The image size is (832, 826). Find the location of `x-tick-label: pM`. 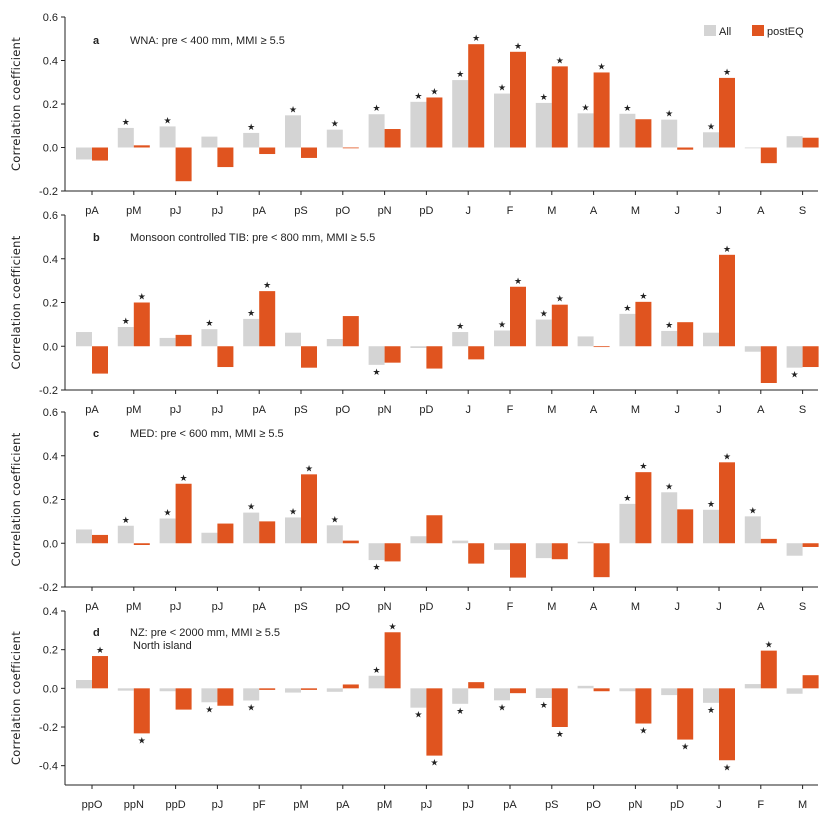

x-tick-label: pM is located at coordinates (300, 805).